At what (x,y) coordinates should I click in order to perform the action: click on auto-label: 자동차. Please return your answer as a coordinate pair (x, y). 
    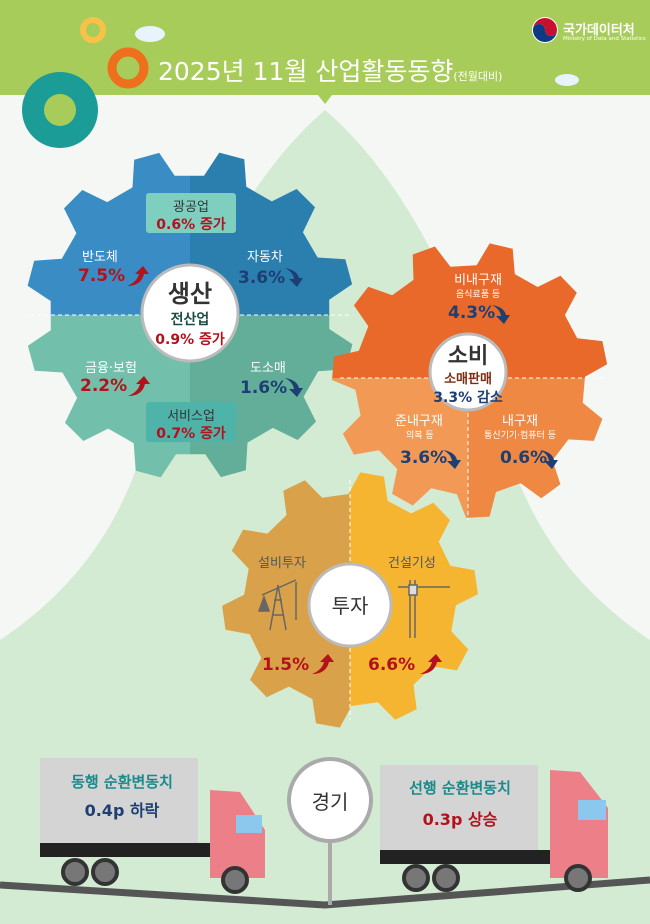
    Looking at the image, I should click on (265, 257).